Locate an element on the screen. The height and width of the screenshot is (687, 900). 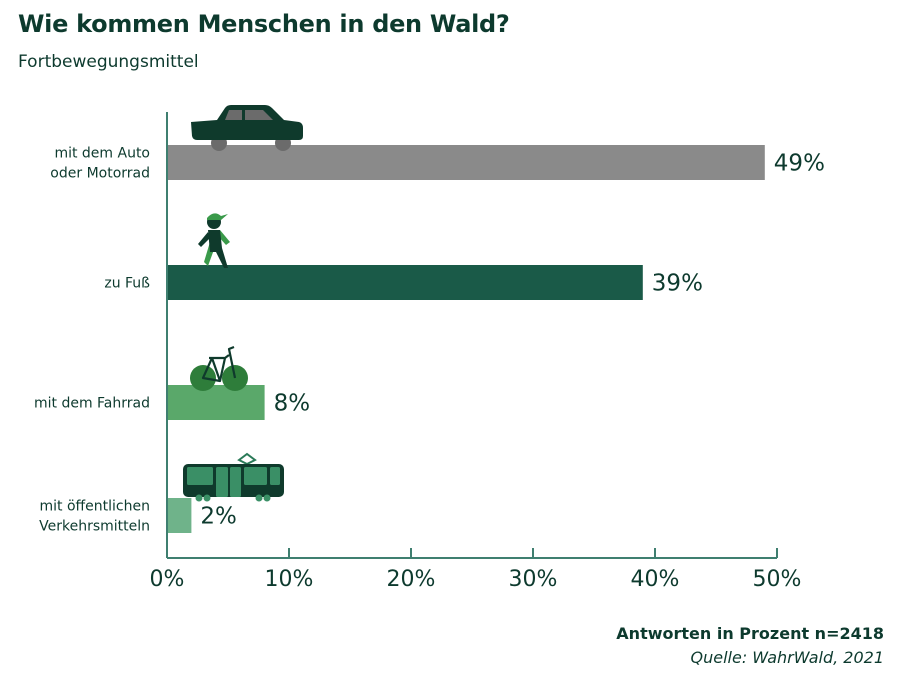
pedestrian-icon is located at coordinates (214, 240).